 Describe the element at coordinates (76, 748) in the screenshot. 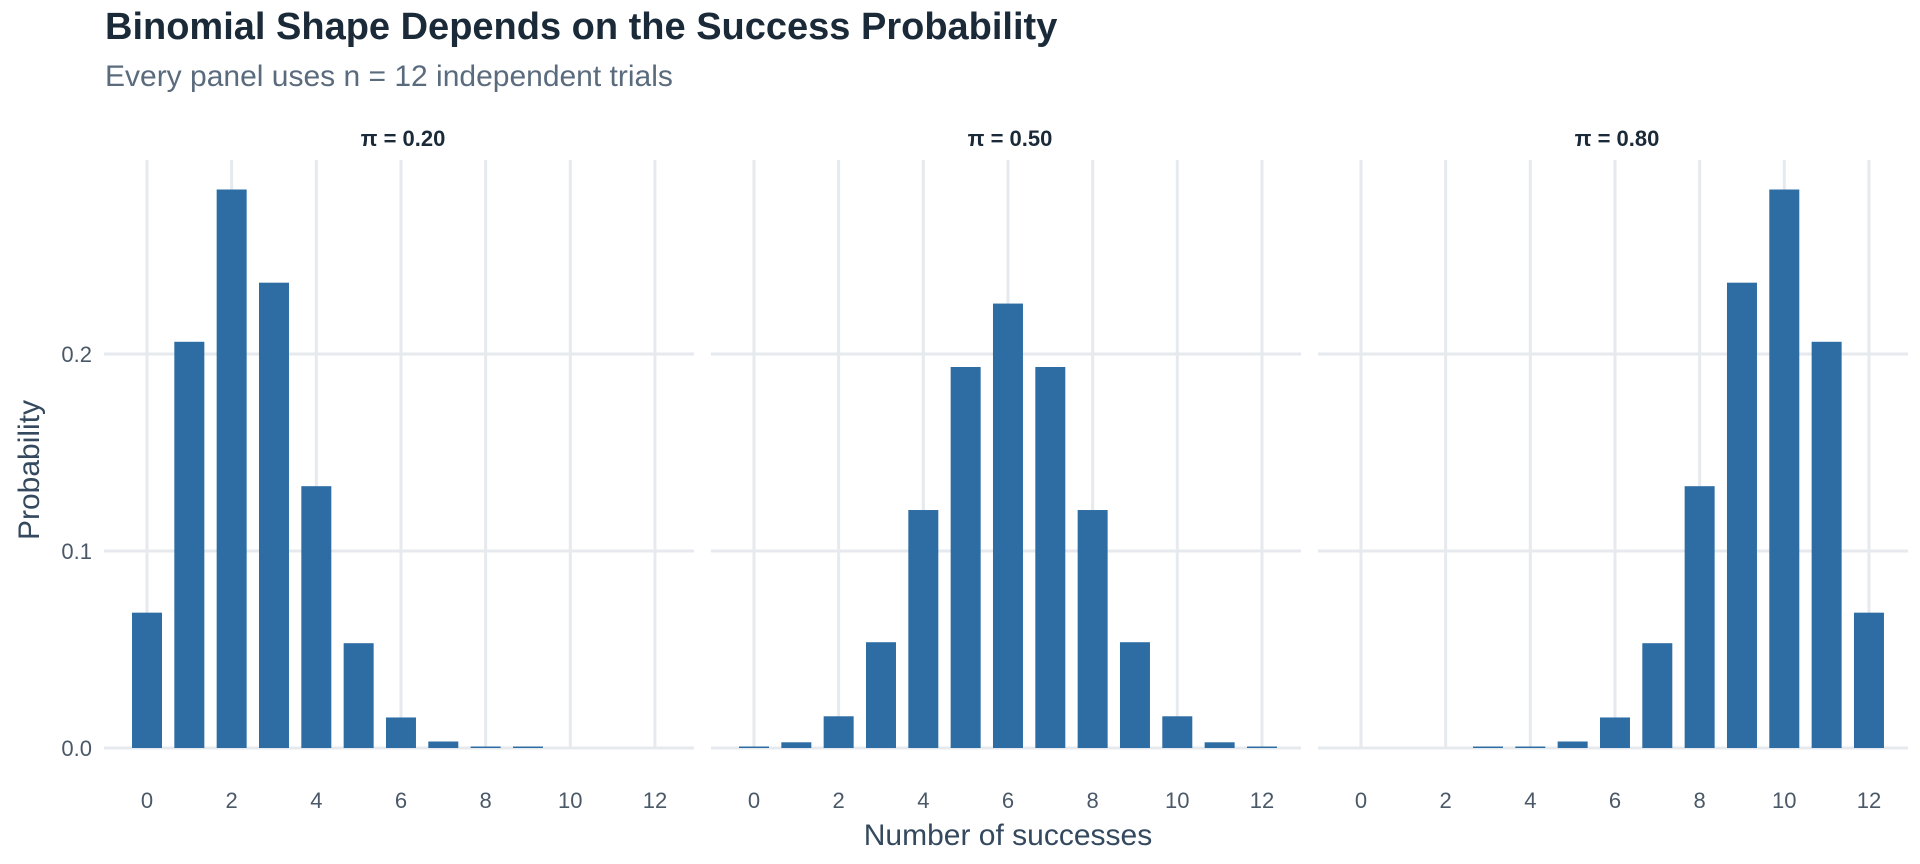

I see `y-tick-label: 0.0` at that location.